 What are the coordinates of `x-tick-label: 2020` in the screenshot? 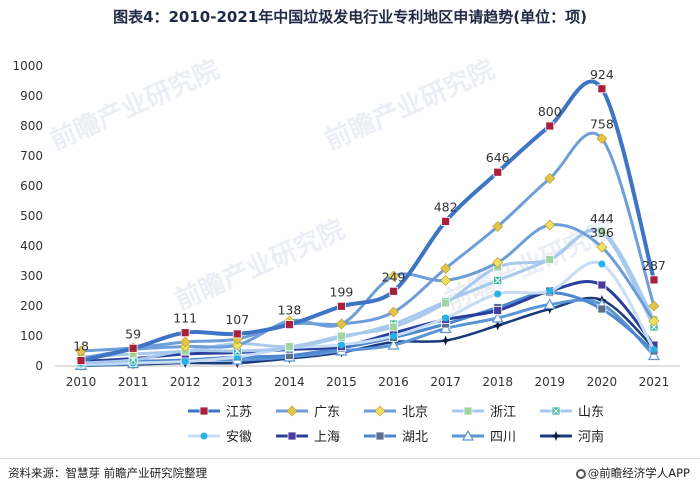 It's located at (602, 382).